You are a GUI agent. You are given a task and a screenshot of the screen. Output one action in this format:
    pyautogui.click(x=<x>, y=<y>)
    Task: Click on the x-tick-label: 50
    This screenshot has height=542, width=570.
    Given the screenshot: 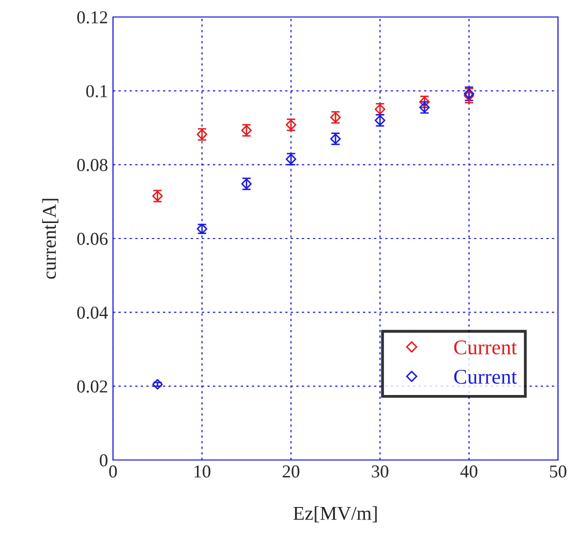 What is the action you would take?
    pyautogui.click(x=558, y=471)
    